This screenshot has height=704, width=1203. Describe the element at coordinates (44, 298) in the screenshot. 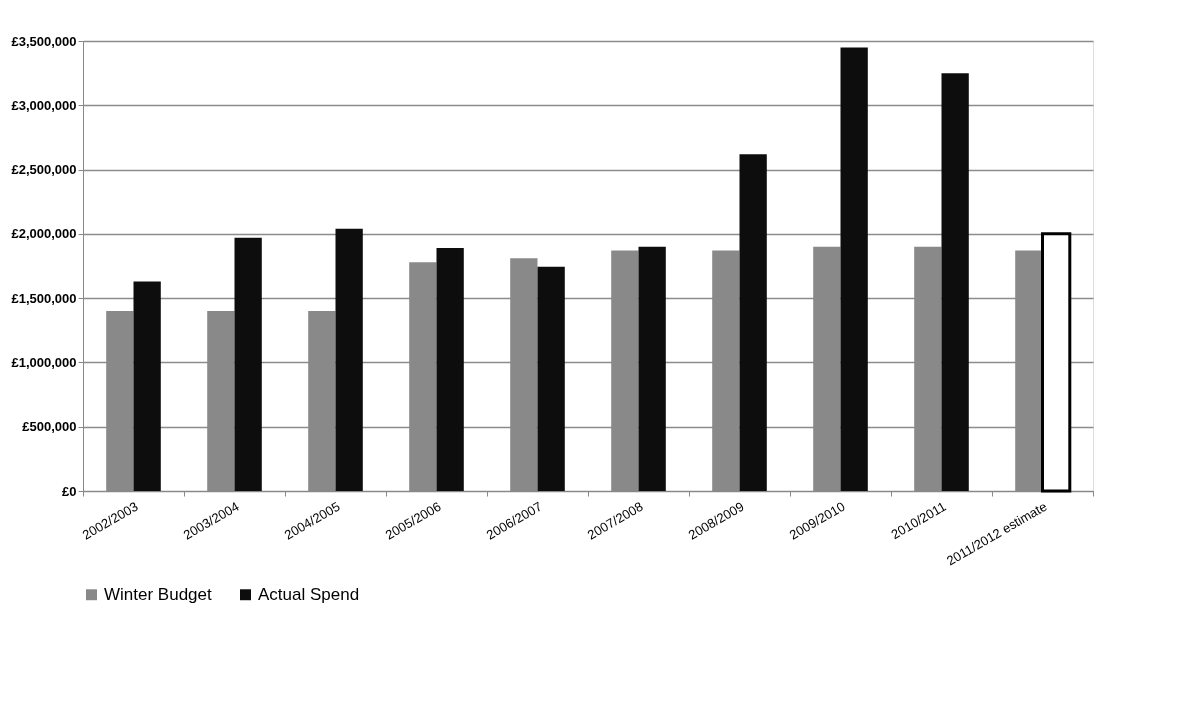

I see `y-tick-label: £1,500,000` at that location.